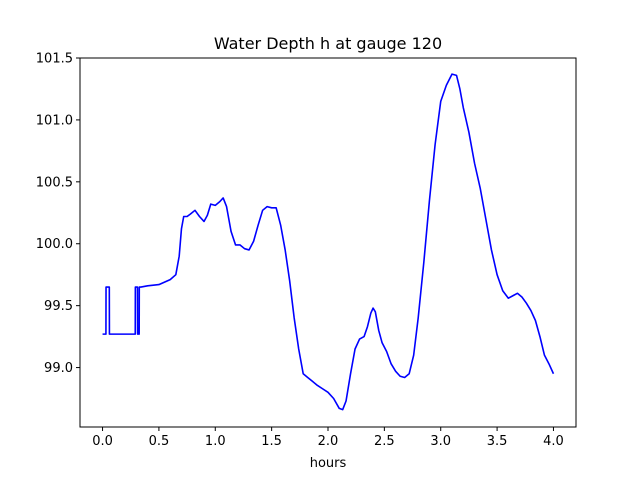 This screenshot has width=640, height=480. I want to click on x-tick-label: 0.5, so click(159, 441).